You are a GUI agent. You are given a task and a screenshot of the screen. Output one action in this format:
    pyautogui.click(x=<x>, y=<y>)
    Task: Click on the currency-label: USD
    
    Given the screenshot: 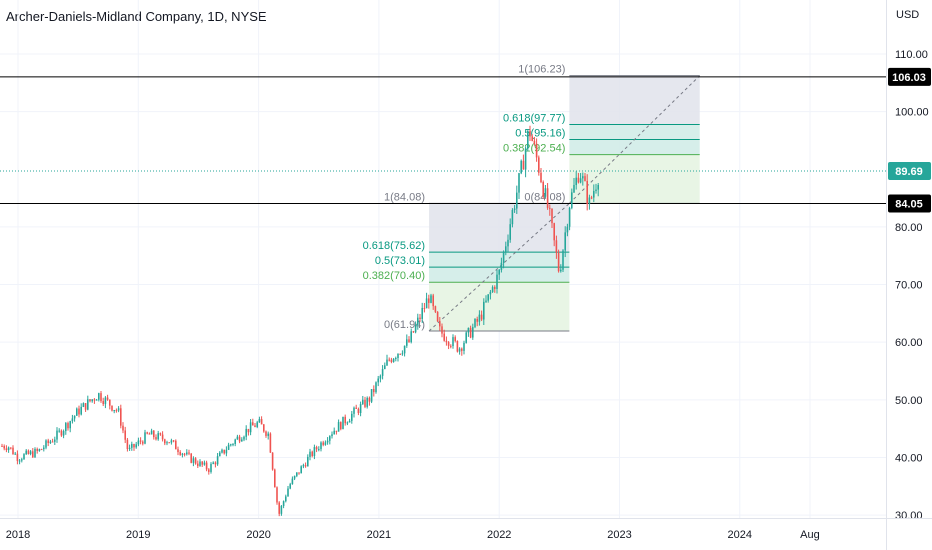 What is the action you would take?
    pyautogui.click(x=908, y=15)
    